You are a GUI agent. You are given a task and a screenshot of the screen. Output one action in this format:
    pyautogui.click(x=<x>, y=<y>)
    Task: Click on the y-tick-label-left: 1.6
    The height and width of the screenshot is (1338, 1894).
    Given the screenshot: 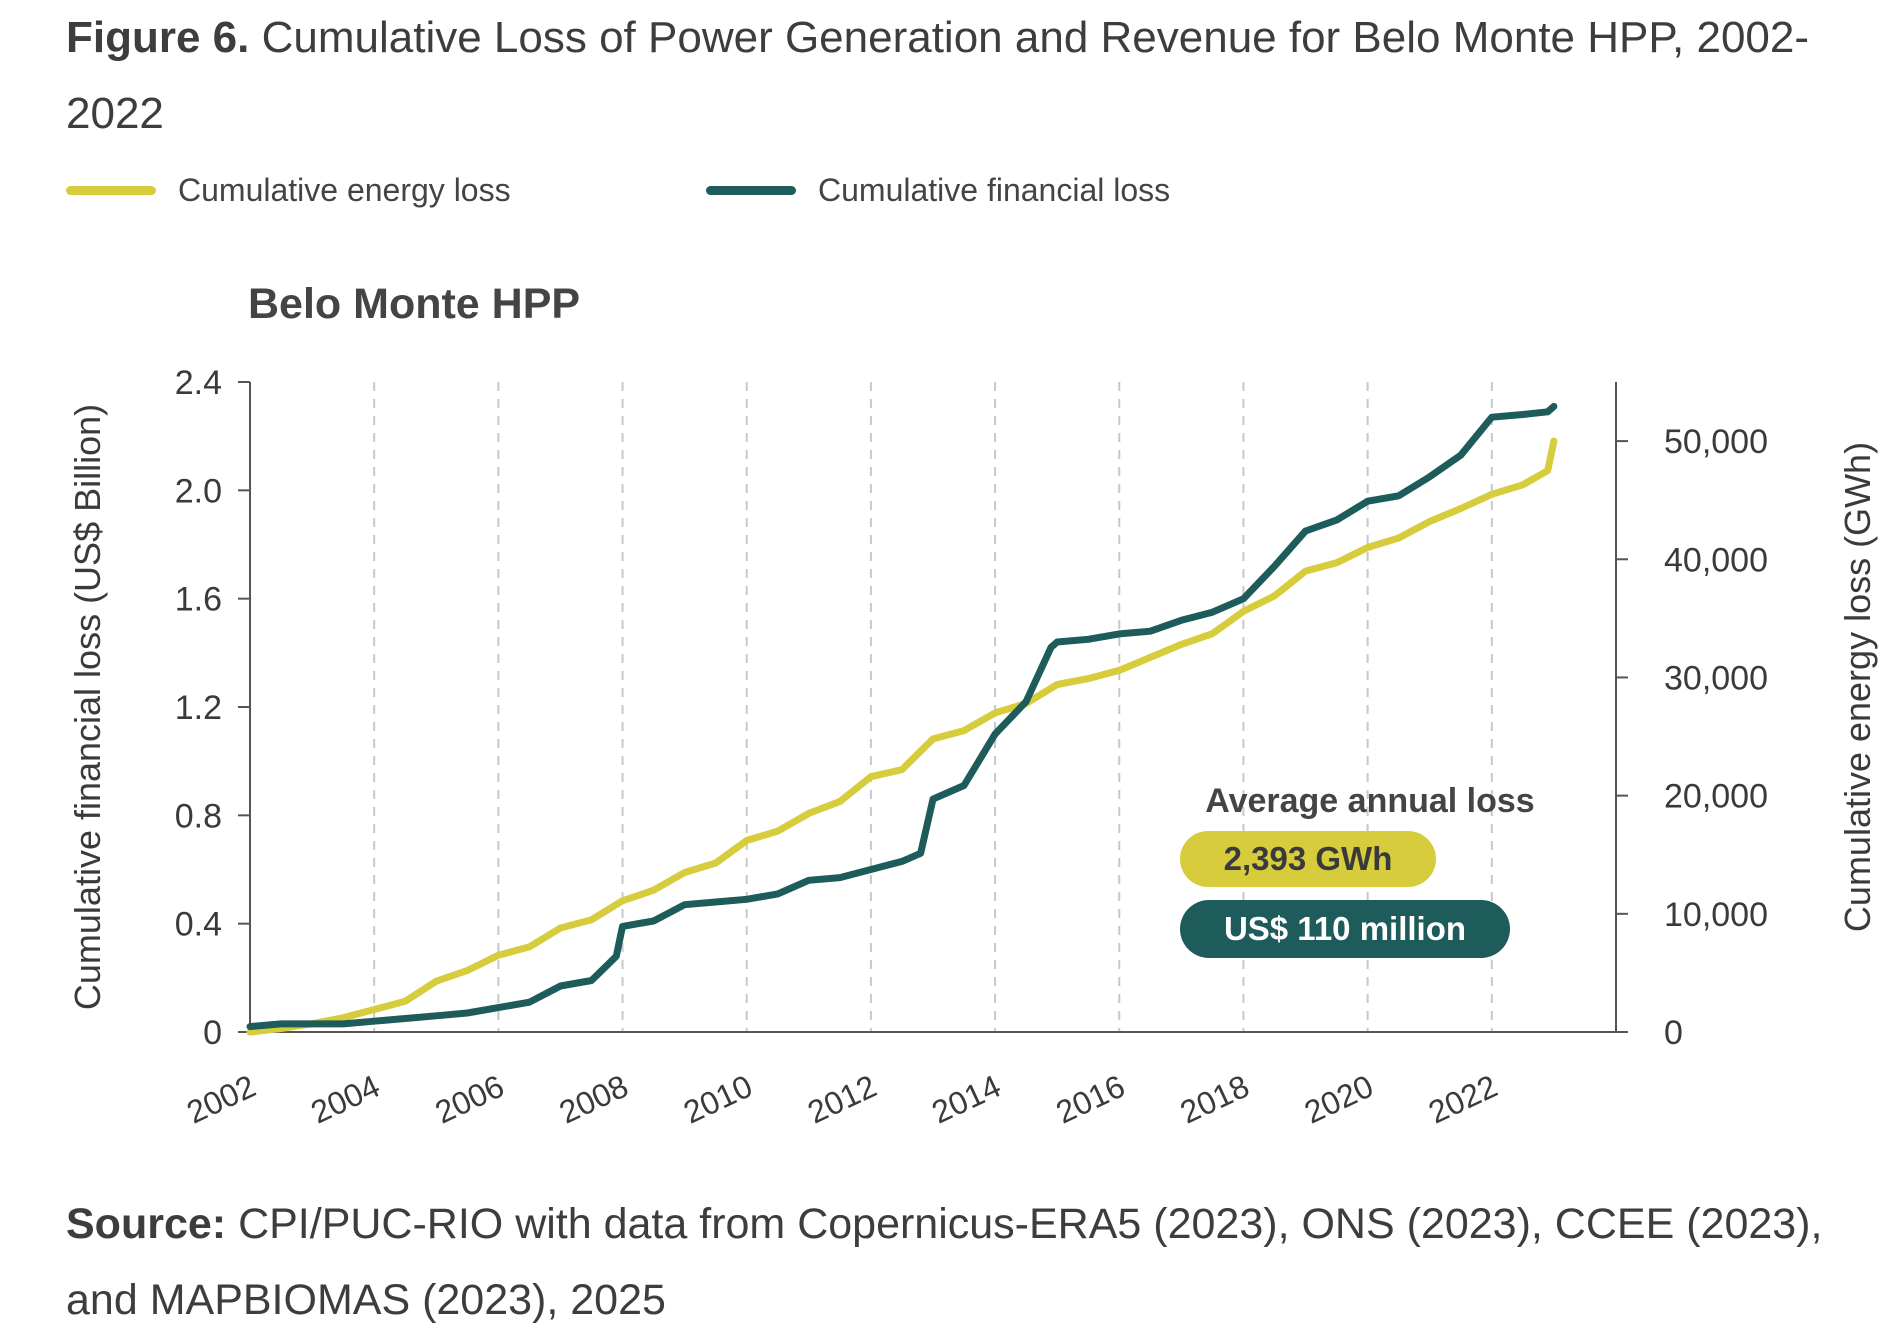 What is the action you would take?
    pyautogui.click(x=198, y=600)
    